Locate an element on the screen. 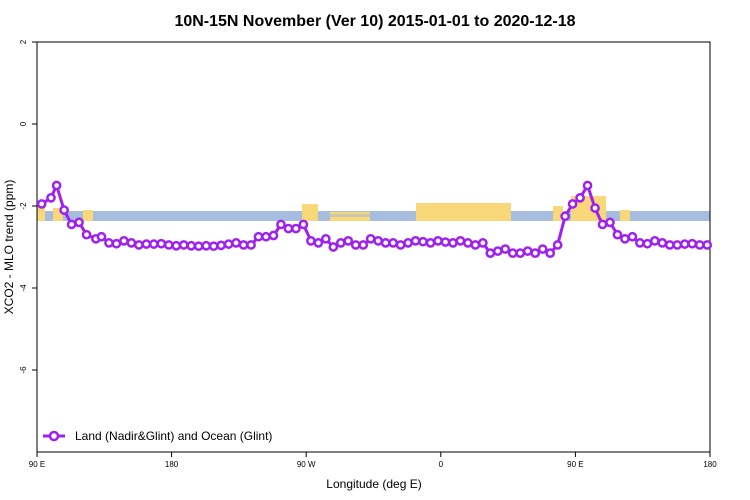 Image resolution: width=750 pixels, height=500 pixels. y-tick-label: -4 is located at coordinates (23, 288).